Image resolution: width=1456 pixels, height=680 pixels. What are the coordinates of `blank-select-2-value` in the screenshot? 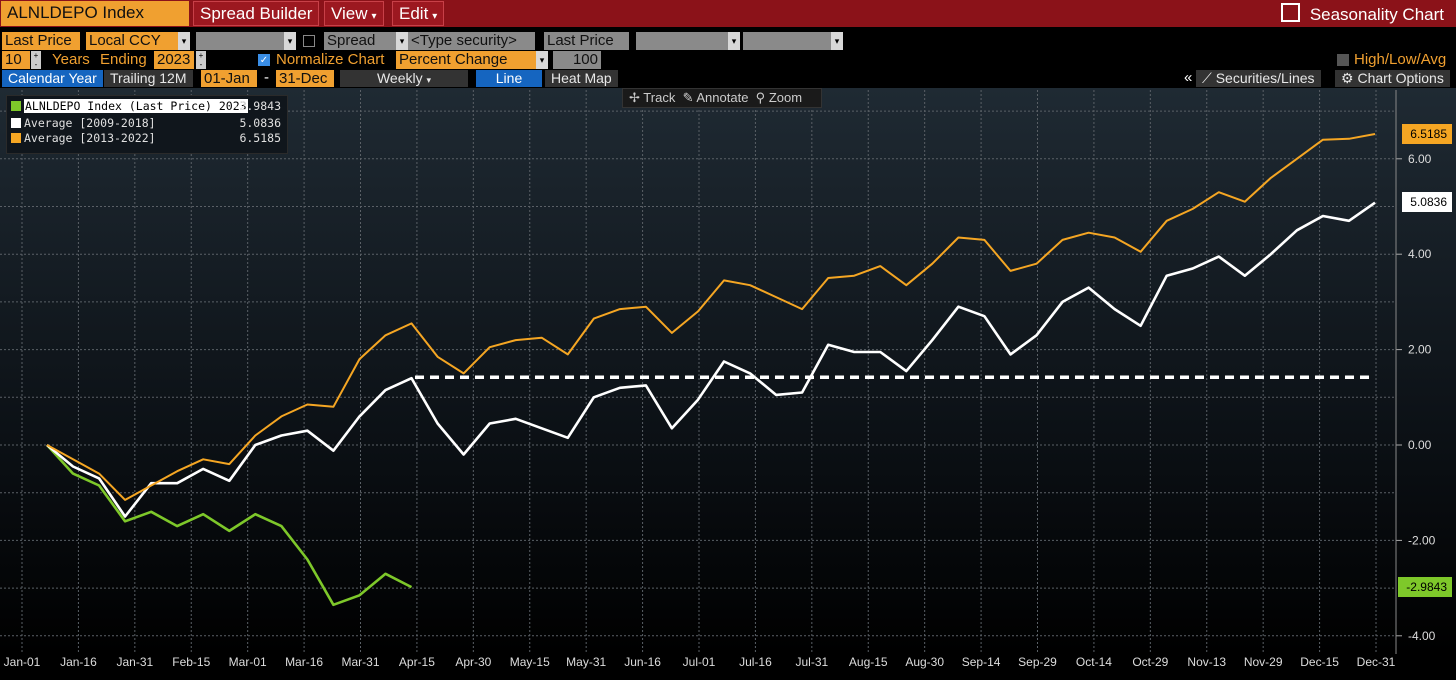 It's located at (682, 41).